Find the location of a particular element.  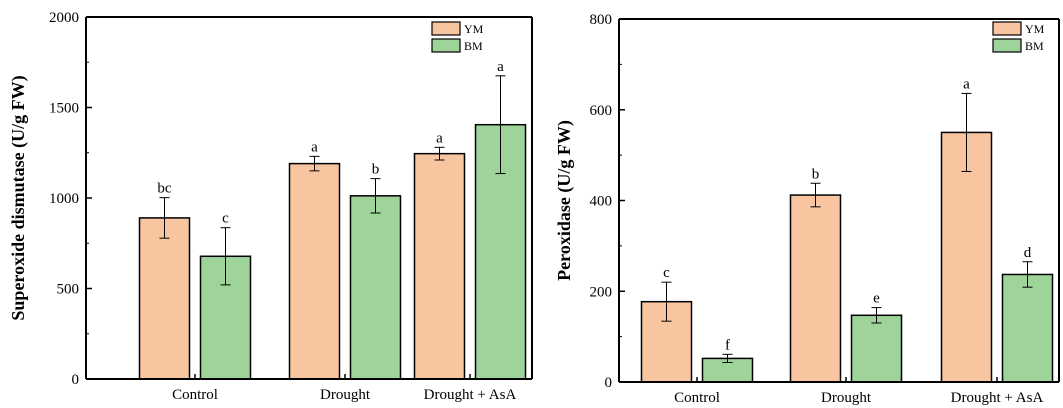

y-tick-label: 800 is located at coordinates (601, 20).